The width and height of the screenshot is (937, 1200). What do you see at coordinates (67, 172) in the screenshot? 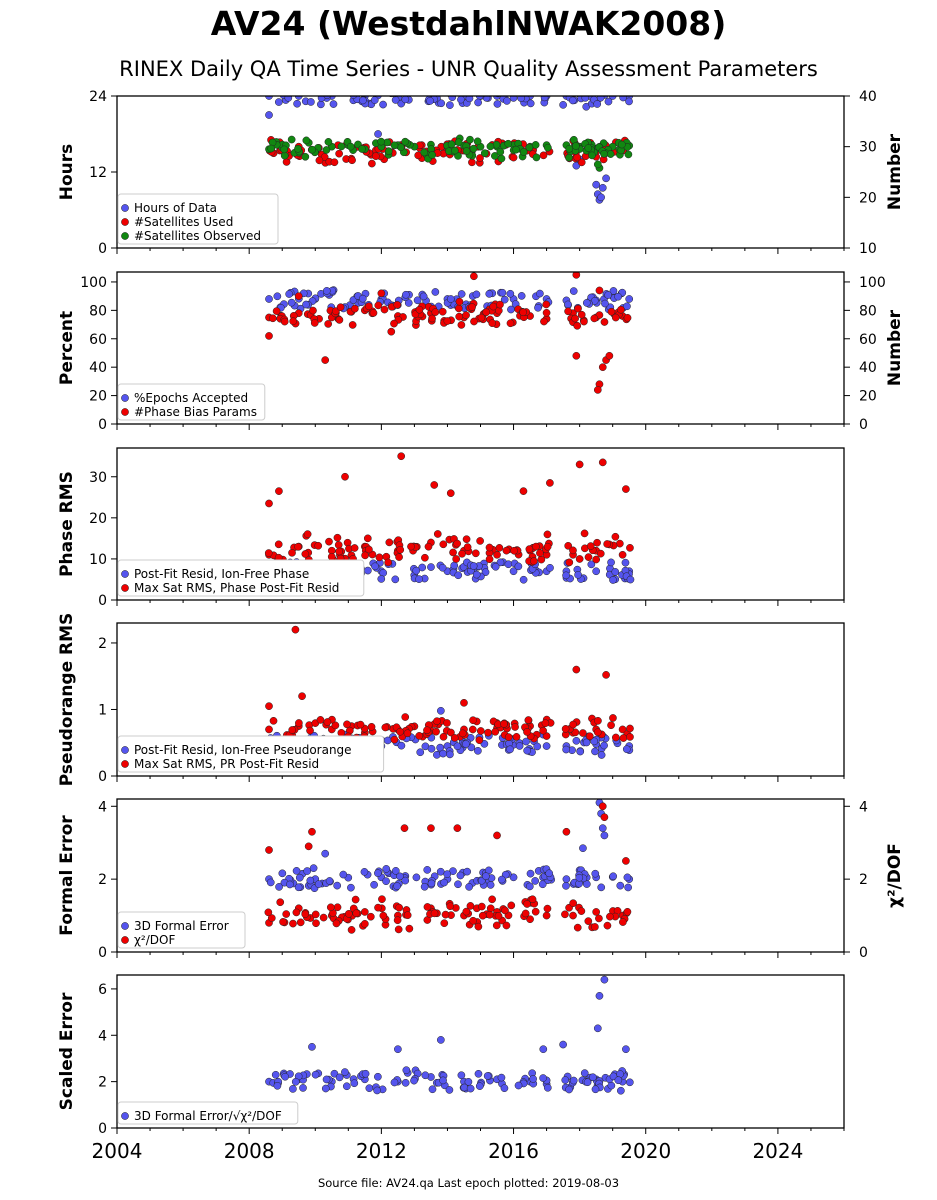
I see `y-axis-label: Hours` at bounding box center [67, 172].